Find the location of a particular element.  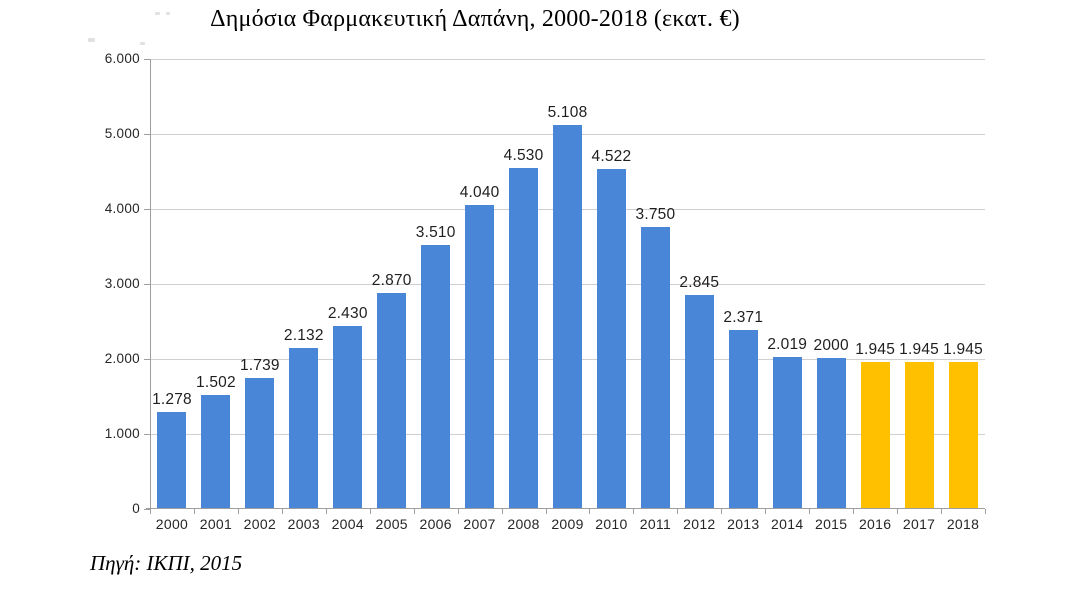

bar-2014 is located at coordinates (787, 432).